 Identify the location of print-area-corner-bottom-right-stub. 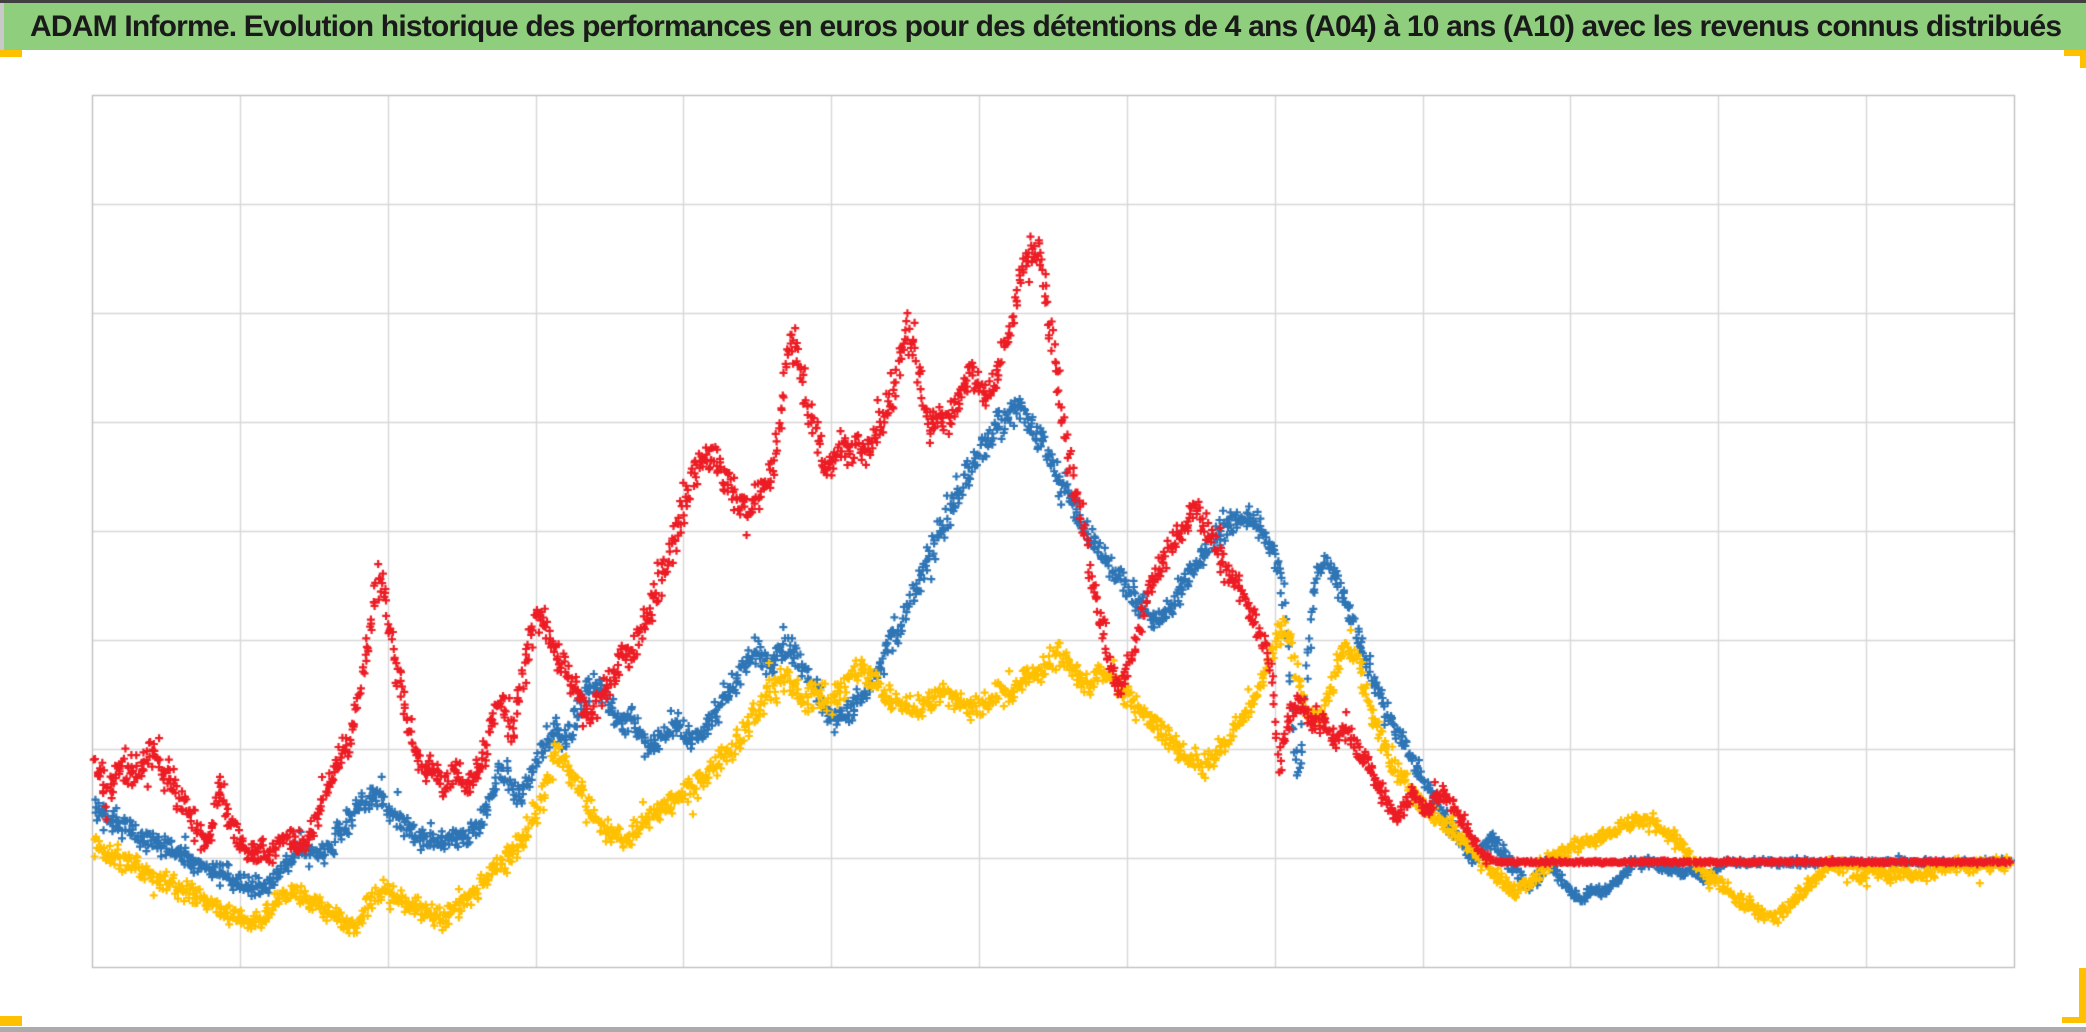
(2082, 995).